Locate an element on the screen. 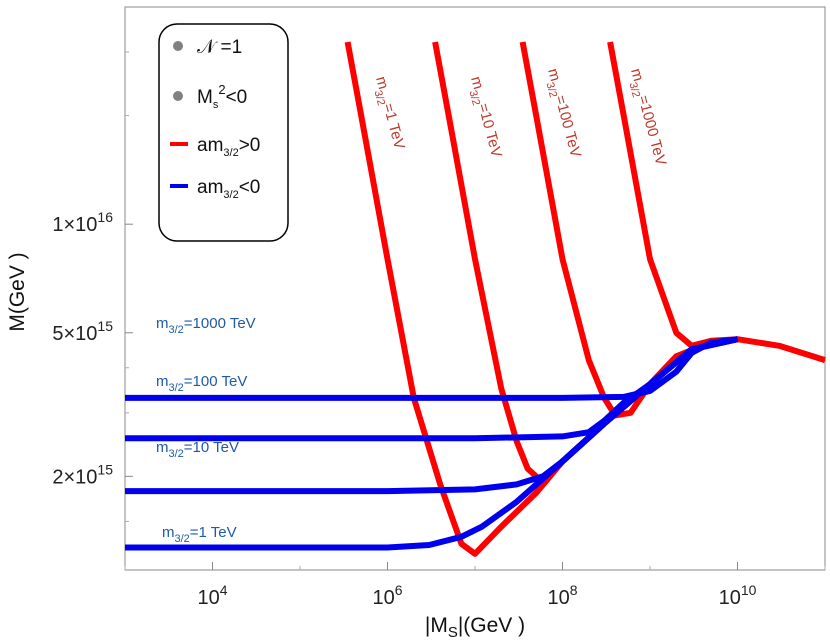 This screenshot has width=830, height=641. legend-box is located at coordinates (223, 132).